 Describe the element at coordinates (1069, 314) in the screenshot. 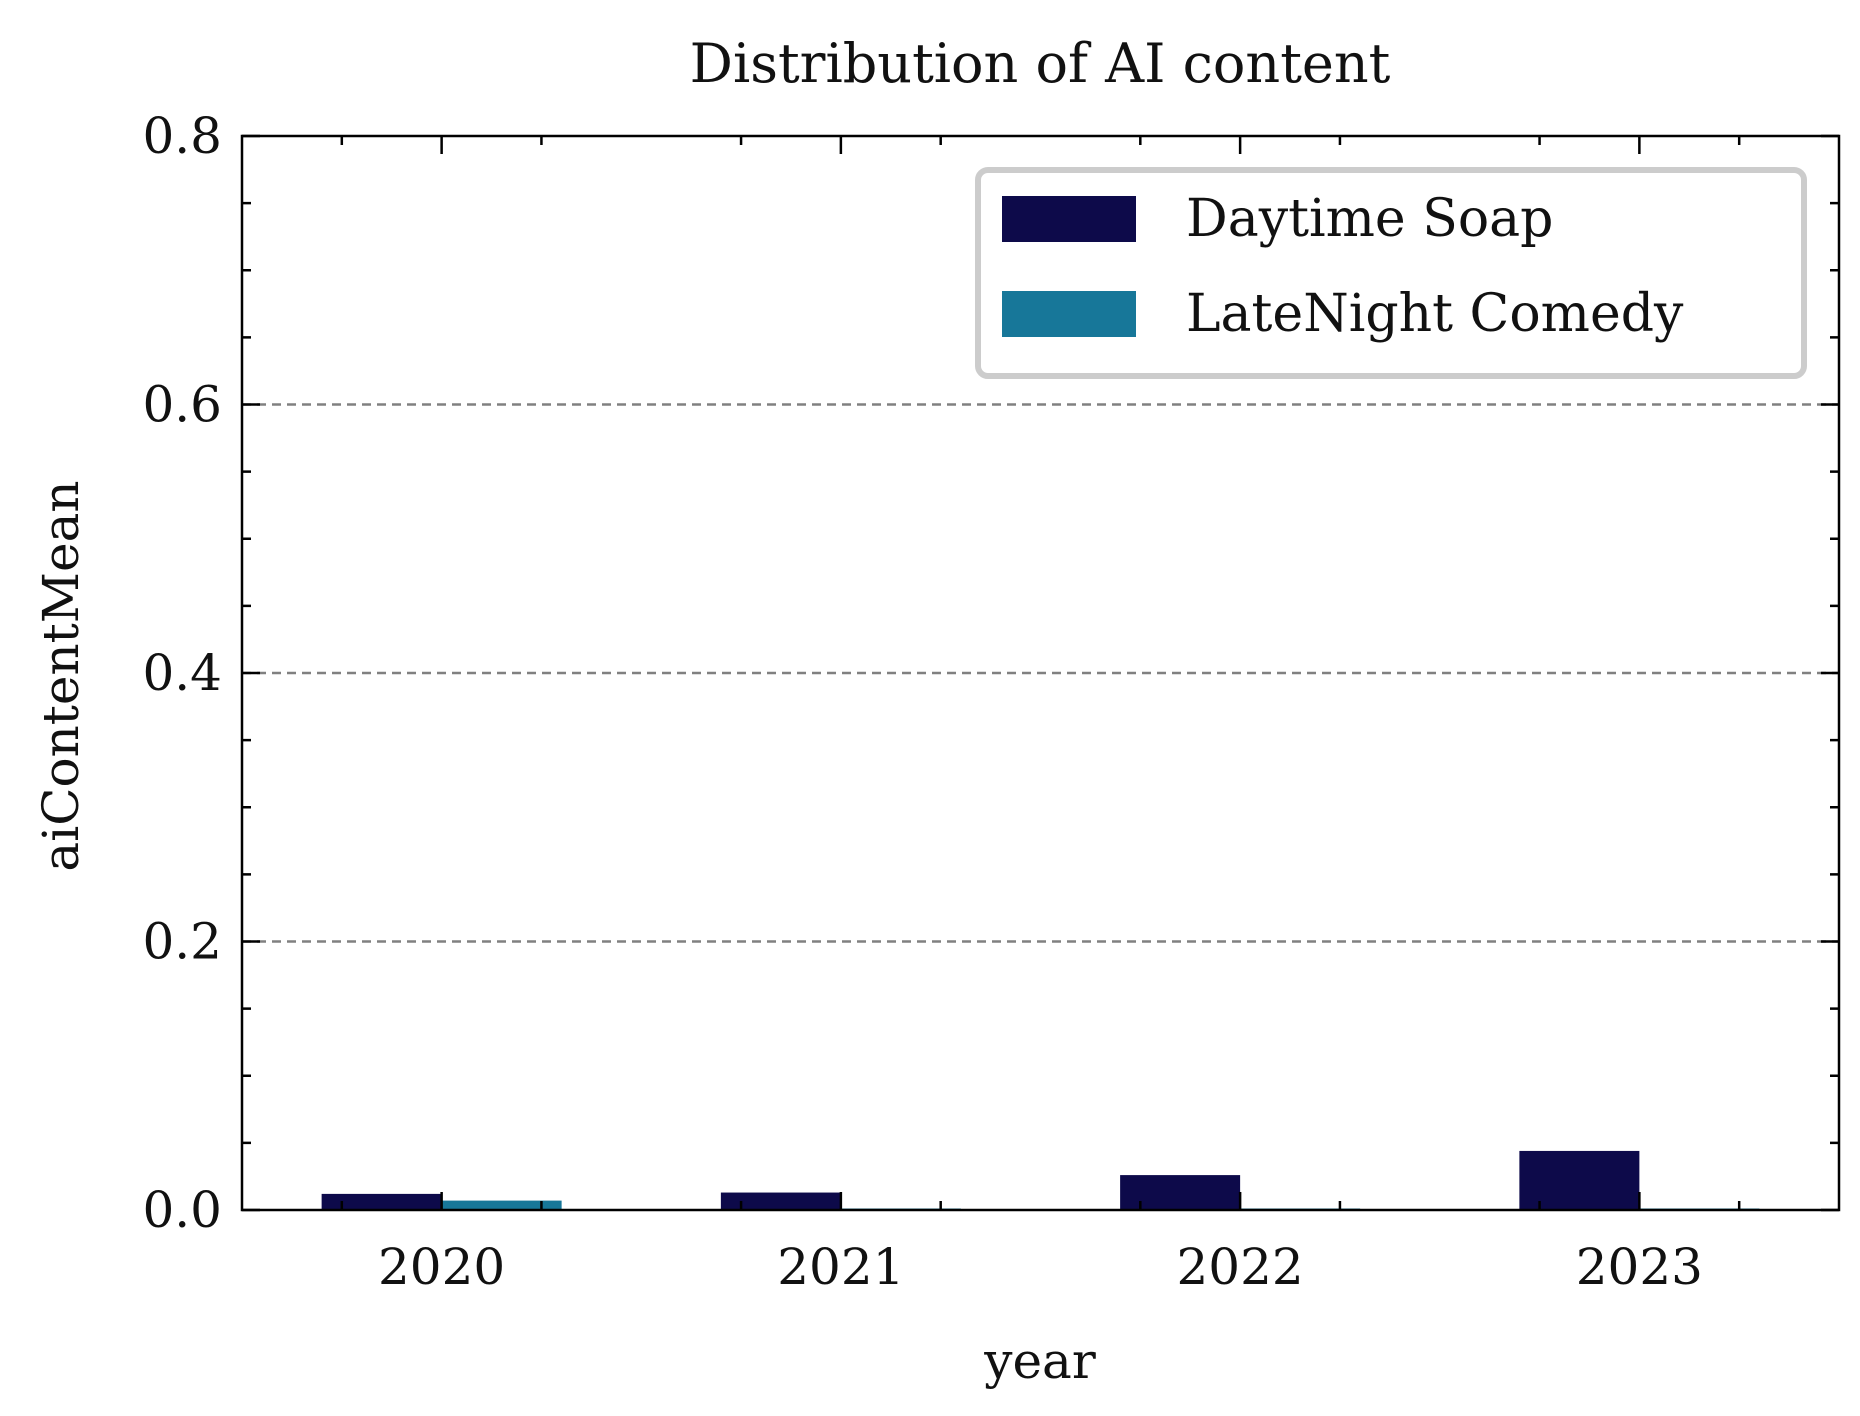

I see `legend-swatch-latenight-comedy` at that location.